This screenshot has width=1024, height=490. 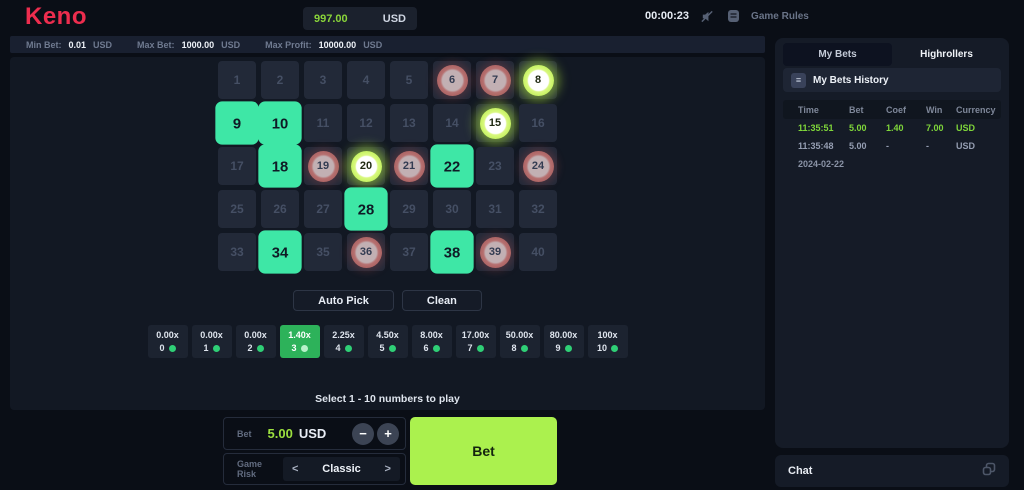 What do you see at coordinates (495, 123) in the screenshot?
I see `keno-cell-15: 15` at bounding box center [495, 123].